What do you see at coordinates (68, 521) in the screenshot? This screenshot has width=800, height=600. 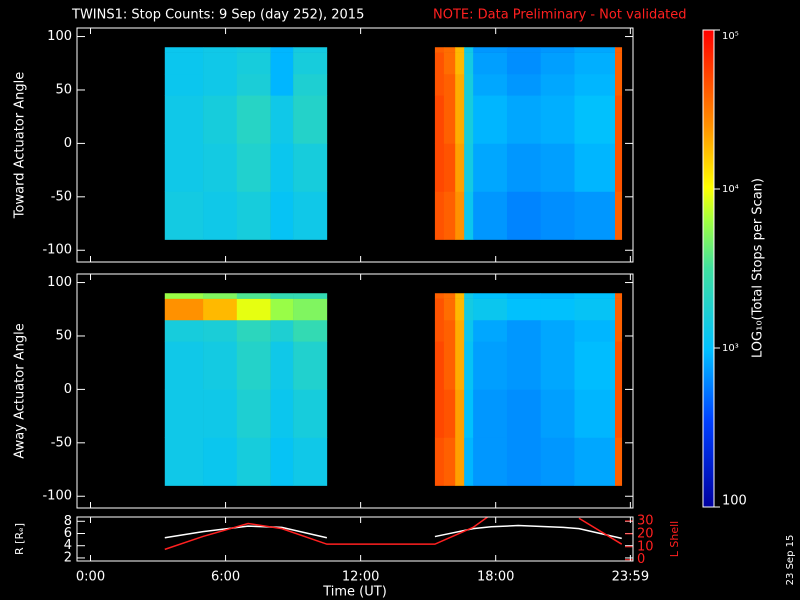 I see `y-tick-label: 8` at bounding box center [68, 521].